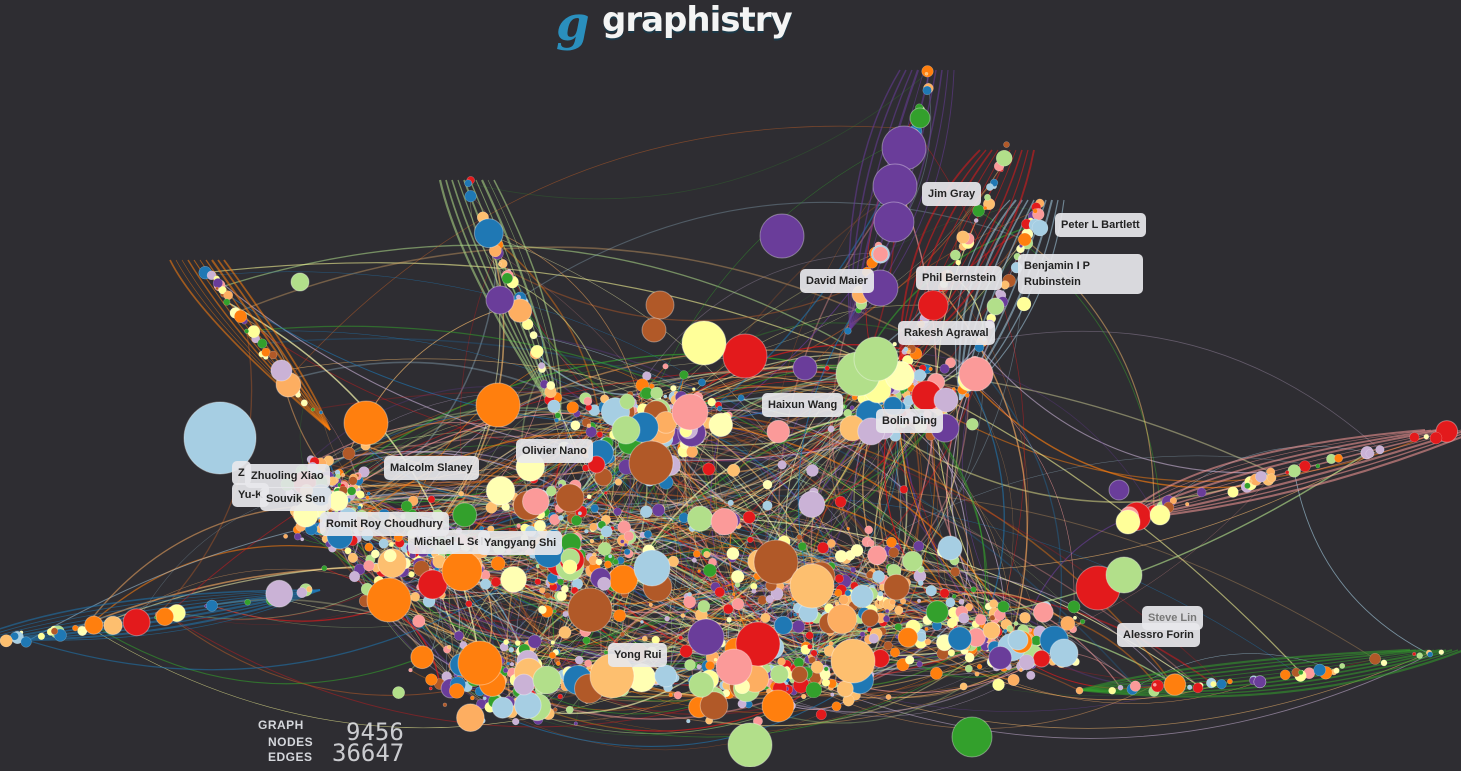 This screenshot has height=771, width=1461. What do you see at coordinates (554, 451) in the screenshot?
I see `node-label-olivier-nano: Olivier Nano` at bounding box center [554, 451].